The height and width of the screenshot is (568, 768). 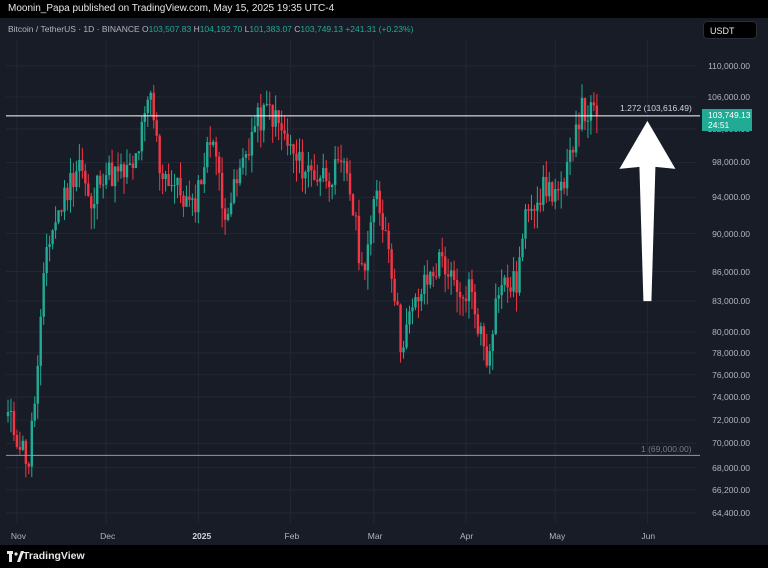 I want to click on fib-level-bottom-label: 1 (69,000.00), so click(x=666, y=449).